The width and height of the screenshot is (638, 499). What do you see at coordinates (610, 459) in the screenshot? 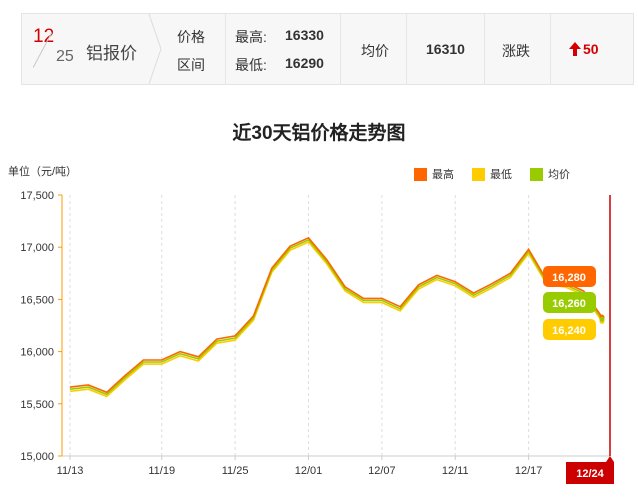
I see `crosshair-label-pointer` at bounding box center [610, 459].